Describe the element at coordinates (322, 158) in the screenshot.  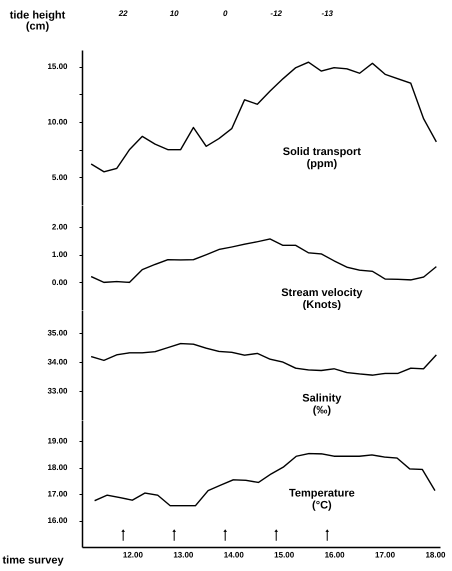
I see `text: Solid transport (ppm)` at that location.